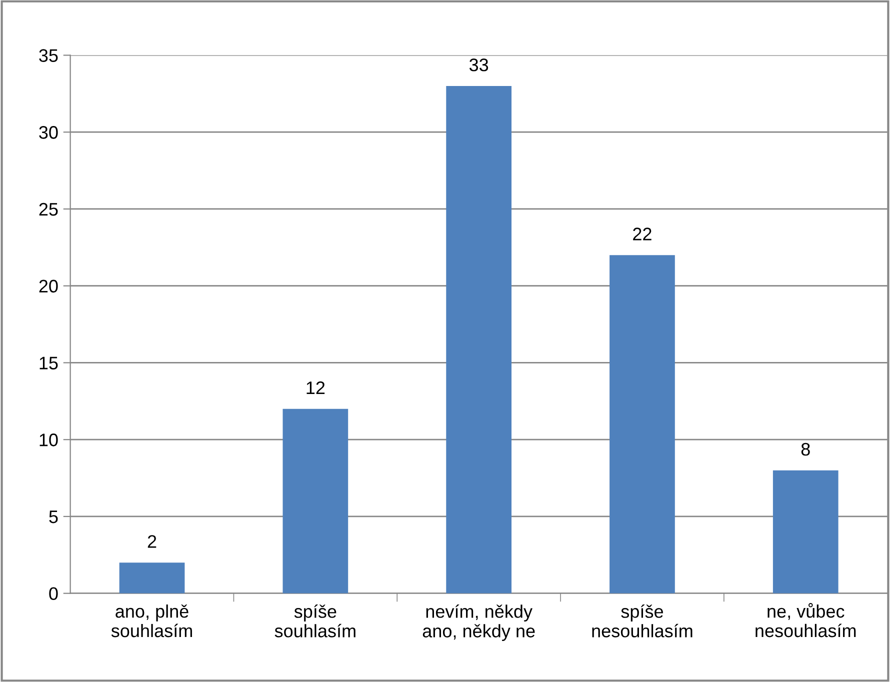 This screenshot has width=890, height=682. What do you see at coordinates (48, 132) in the screenshot?
I see `y-tick-label: 30` at bounding box center [48, 132].